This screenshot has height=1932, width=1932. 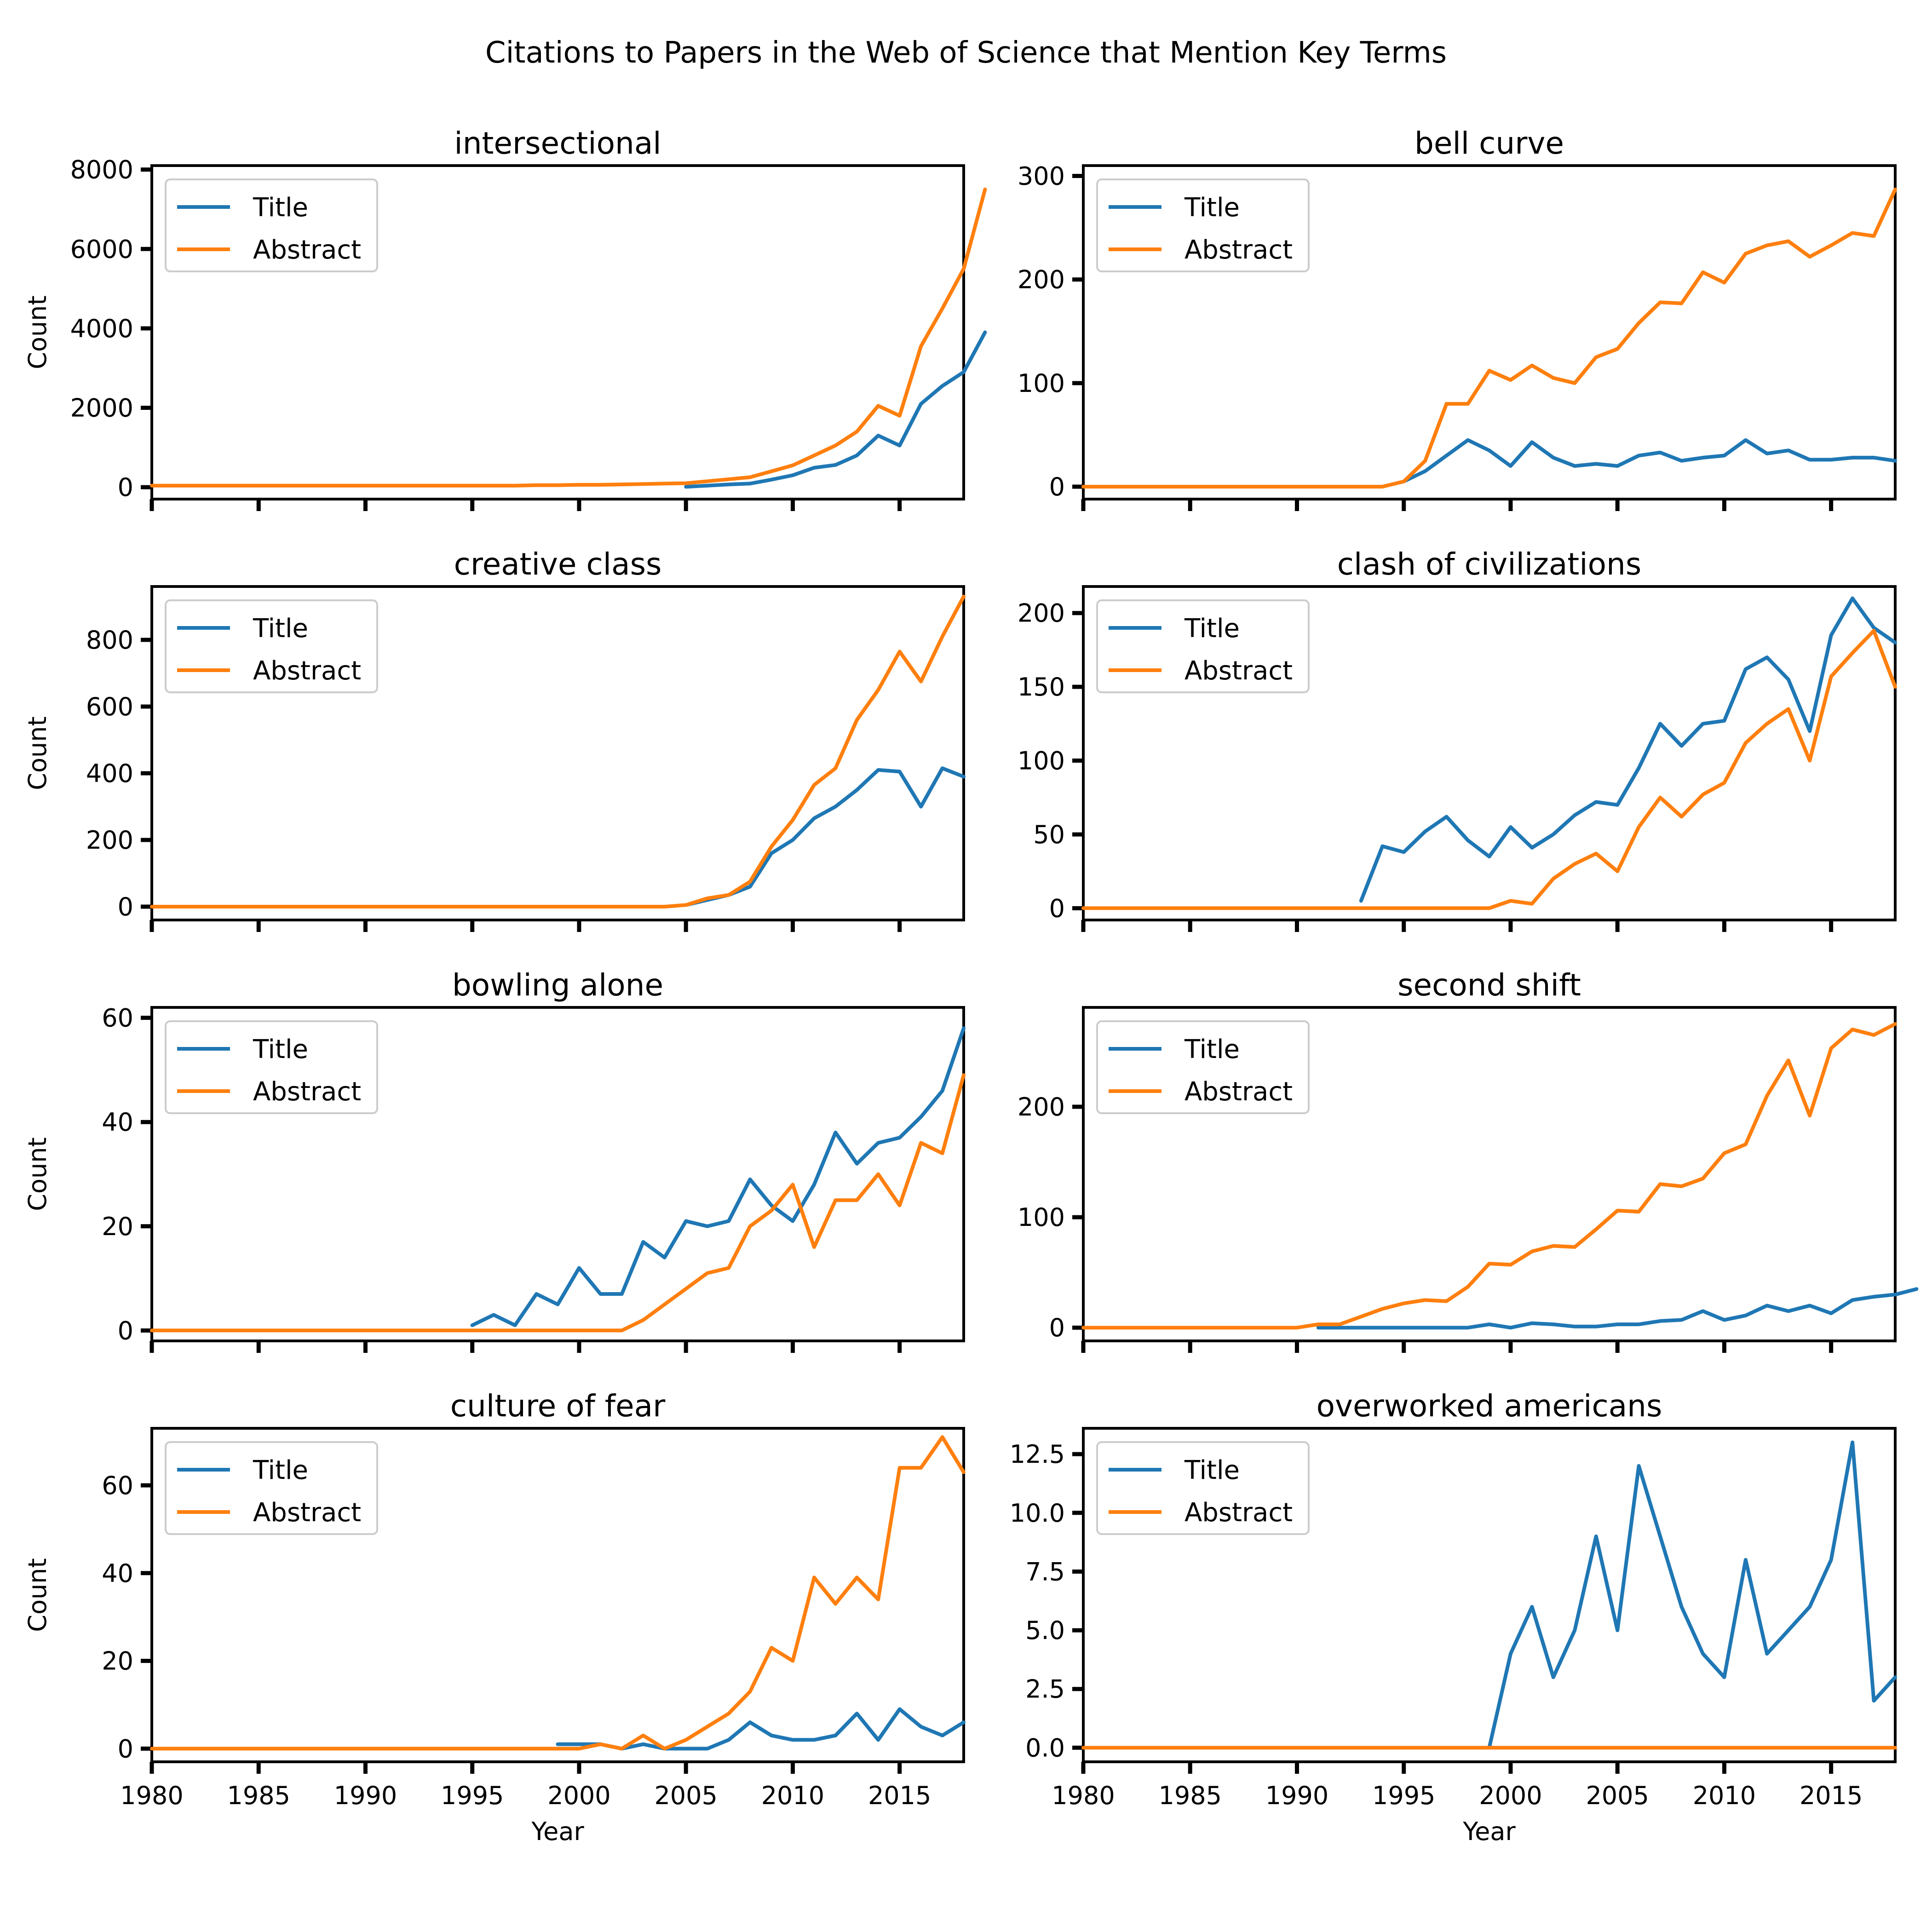 I want to click on panel-bowling-alone-series-abstract, so click(x=558, y=1203).